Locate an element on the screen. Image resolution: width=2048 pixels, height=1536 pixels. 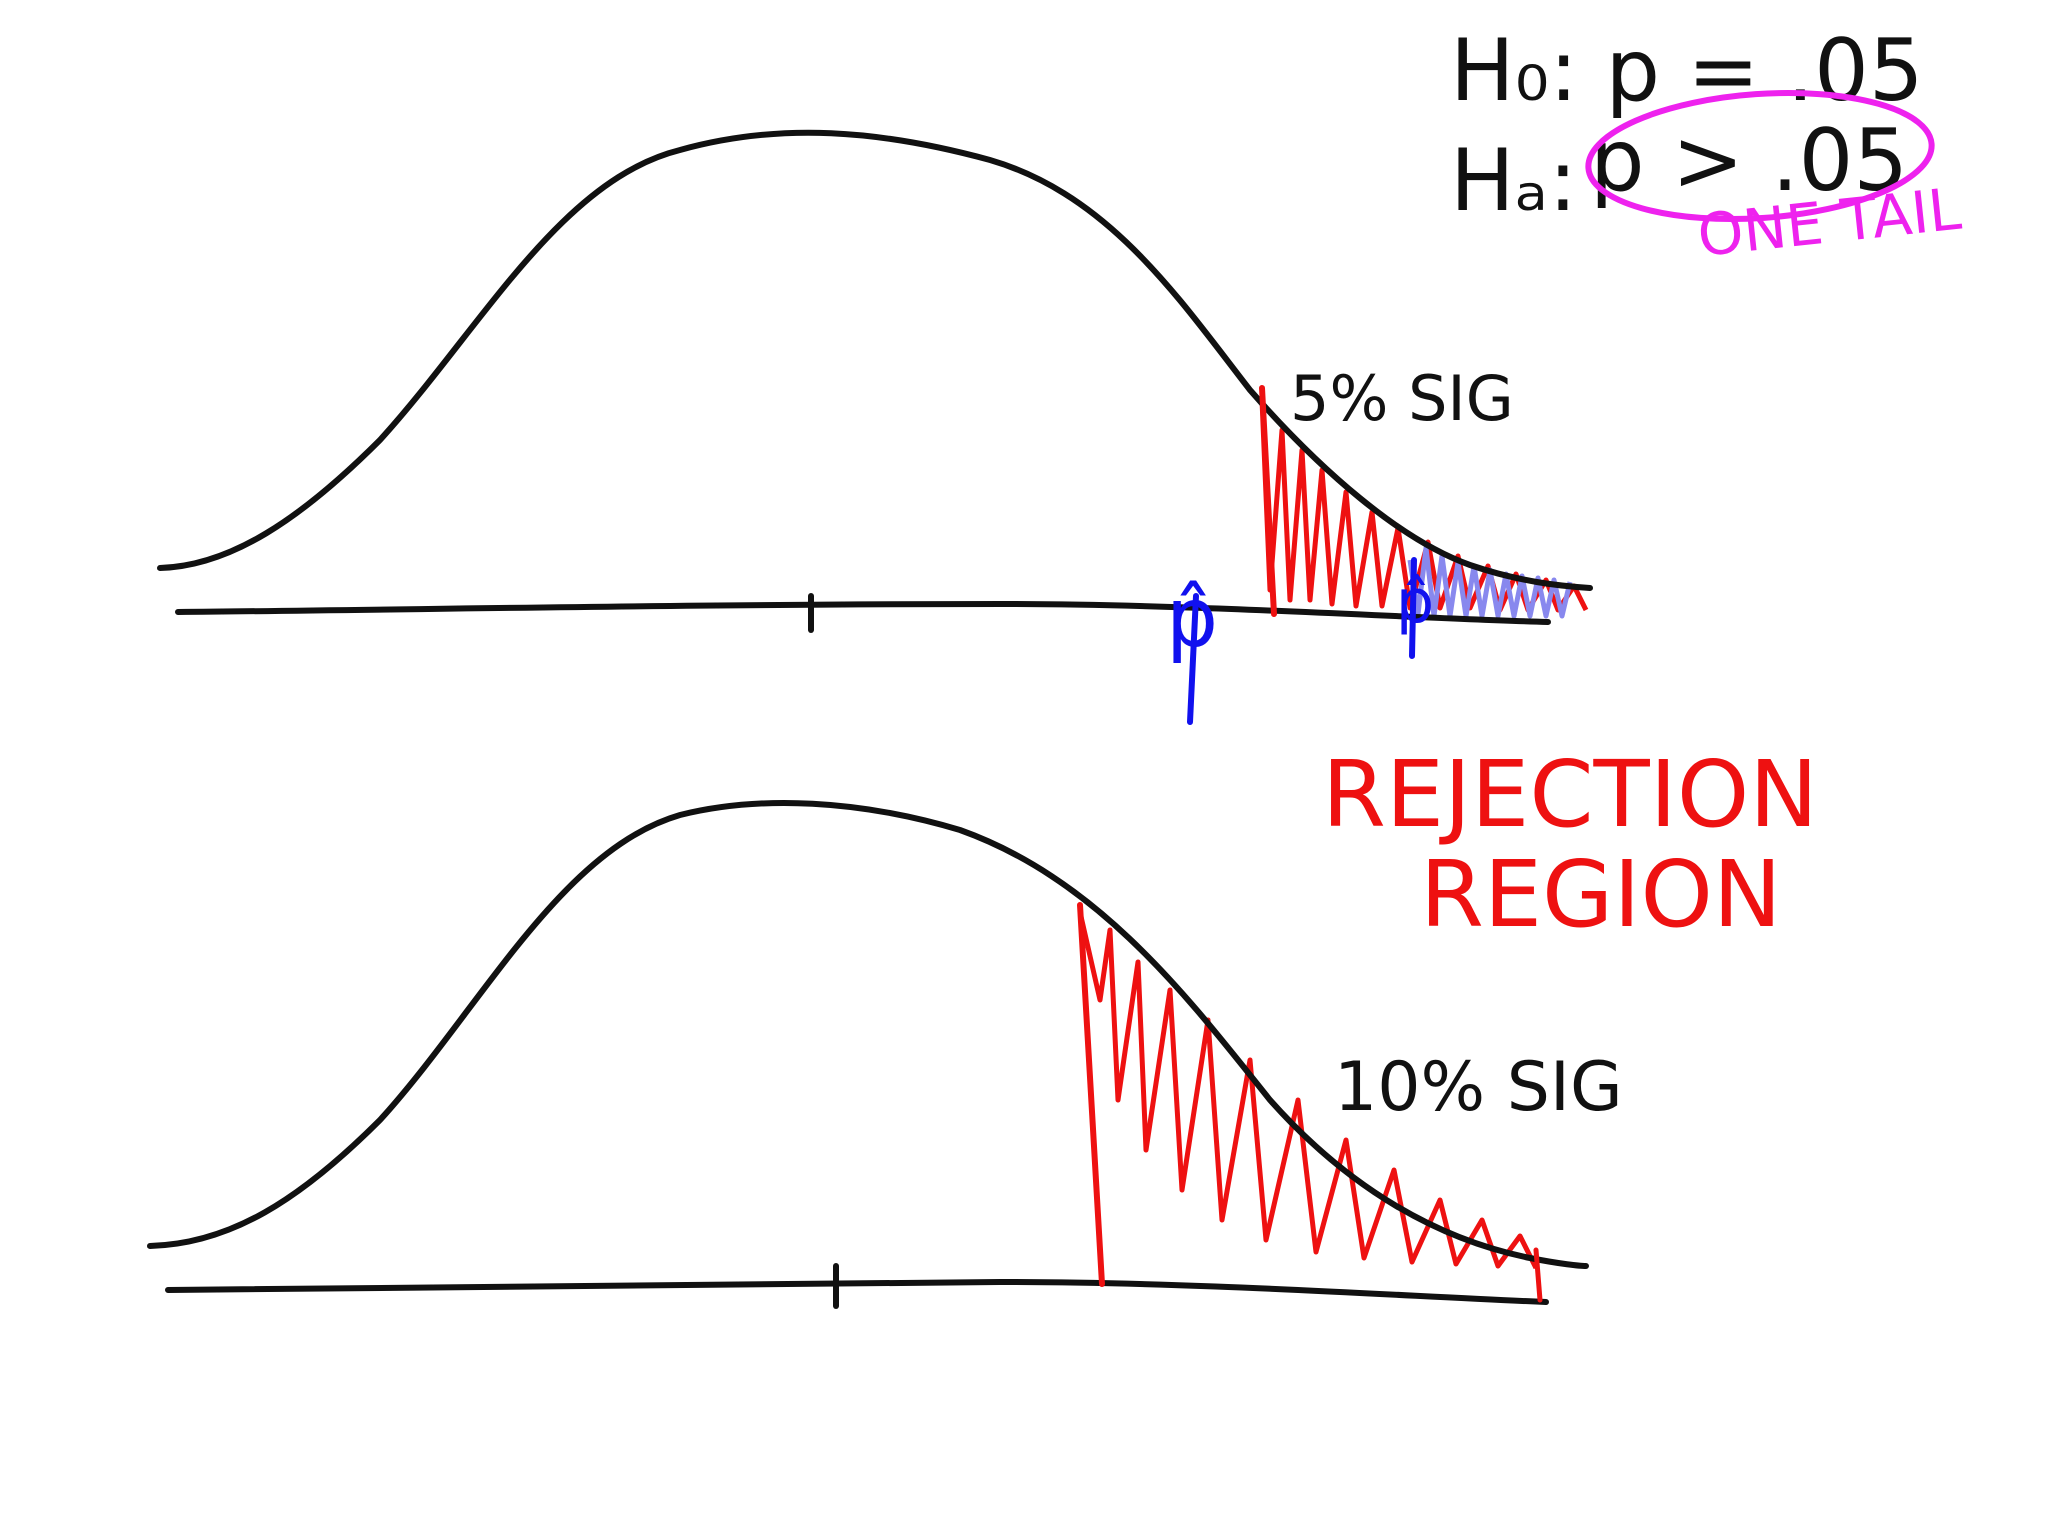
hypotheses: H₀: p = .05 Hₐ: p > .05 ONE TAIL is located at coordinates (1707, 145).